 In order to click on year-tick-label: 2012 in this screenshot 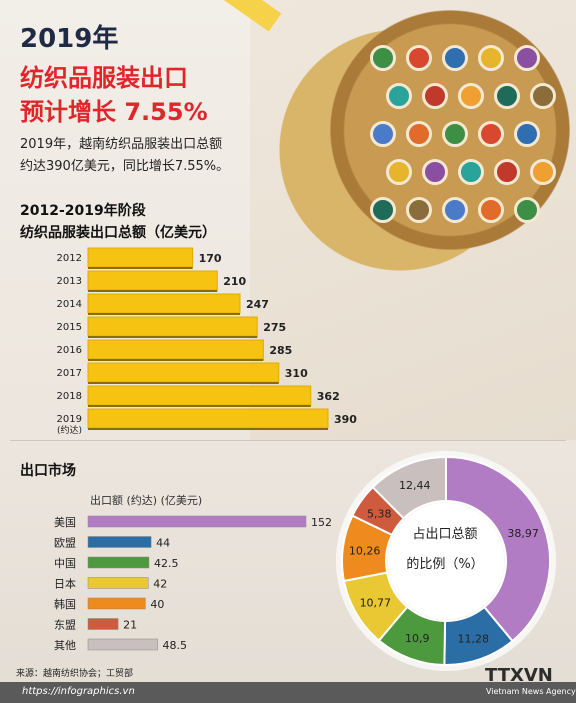, I will do `click(69, 258)`.